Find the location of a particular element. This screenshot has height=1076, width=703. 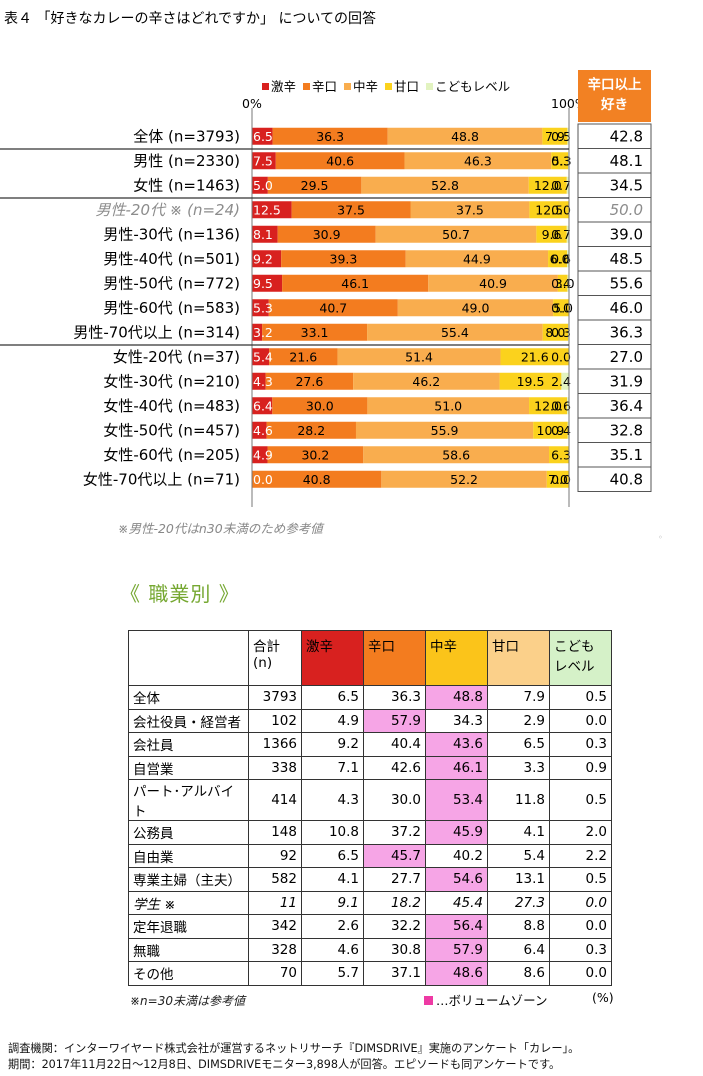

bar-data-label: 21.6 is located at coordinates (303, 356).